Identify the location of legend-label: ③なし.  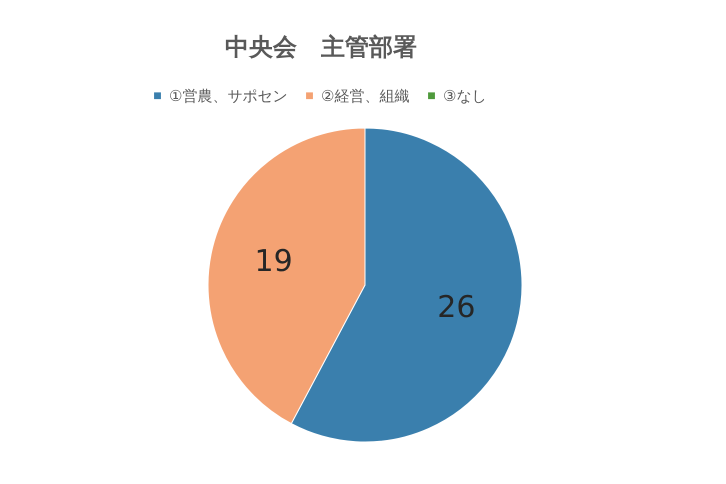
(464, 95).